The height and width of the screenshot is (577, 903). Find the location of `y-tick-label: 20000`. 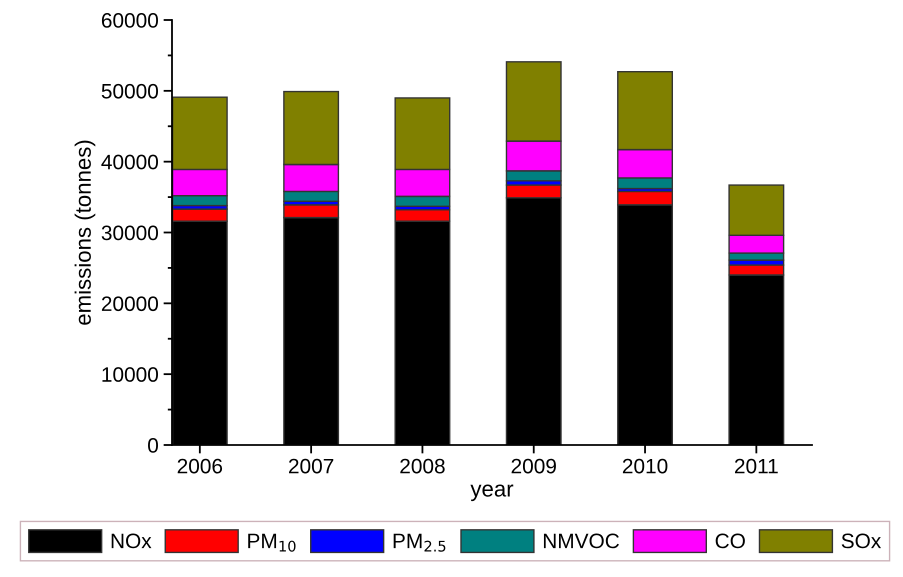

y-tick-label: 20000 is located at coordinates (130, 304).